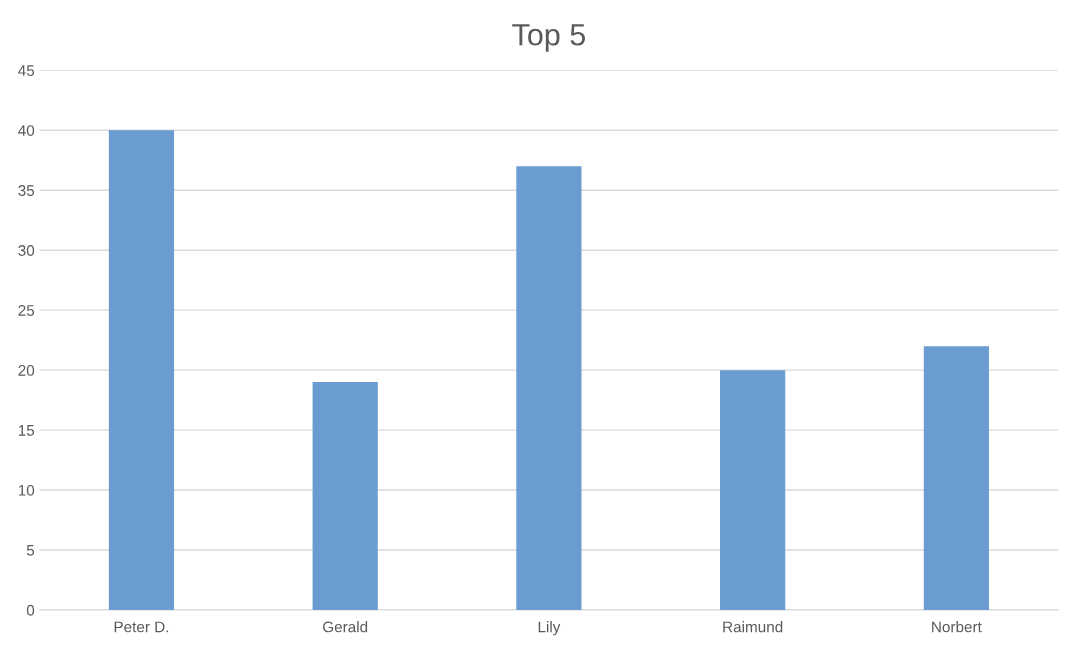 This screenshot has height=651, width=1070. I want to click on y-tick-label: 30, so click(26, 250).